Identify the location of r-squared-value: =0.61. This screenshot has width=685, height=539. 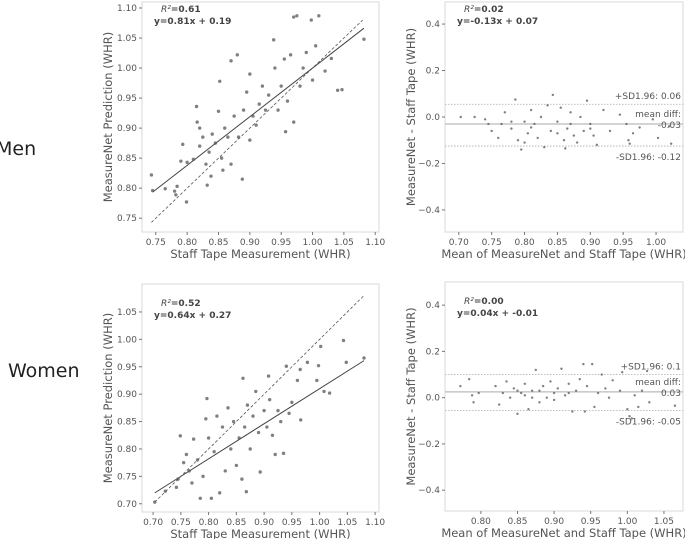
(186, 10).